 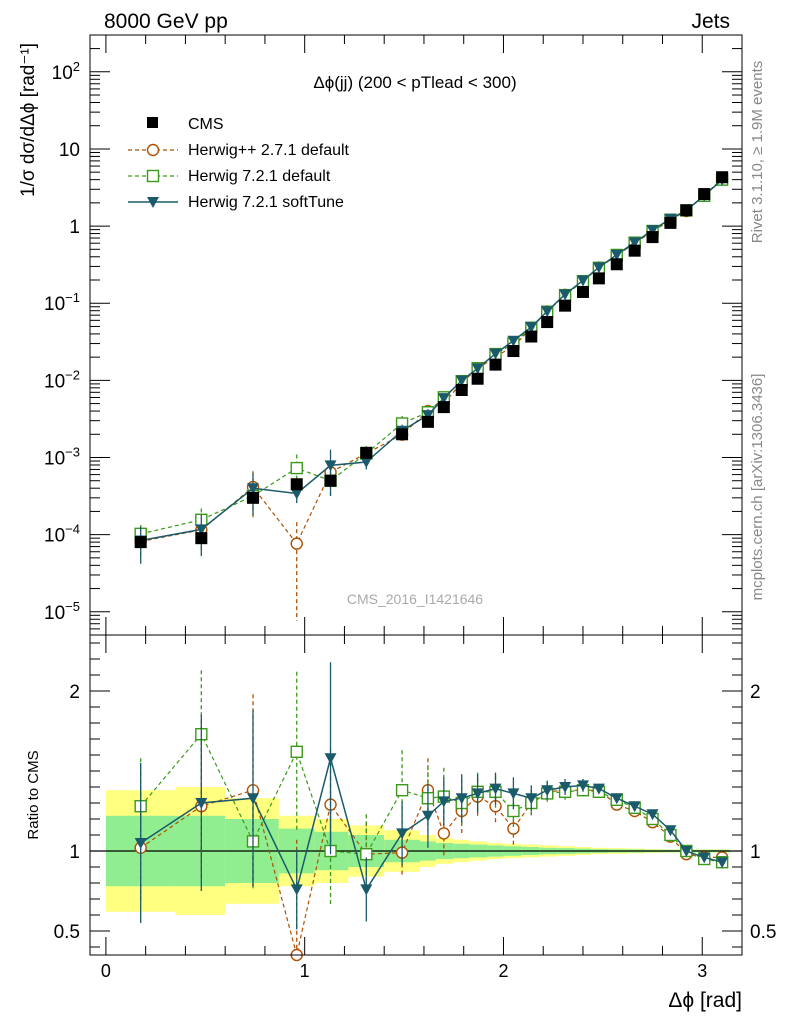 What do you see at coordinates (415, 599) in the screenshot?
I see `analysis-watermark: CMS_2016_I1421646` at bounding box center [415, 599].